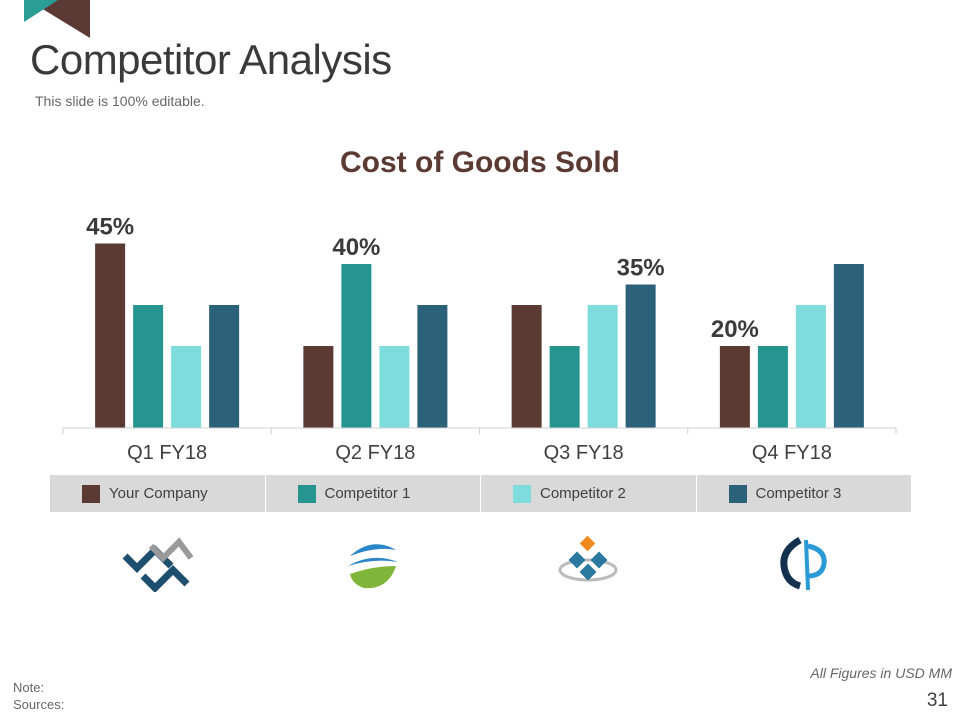  I want to click on data-label: 40%, so click(356, 247).